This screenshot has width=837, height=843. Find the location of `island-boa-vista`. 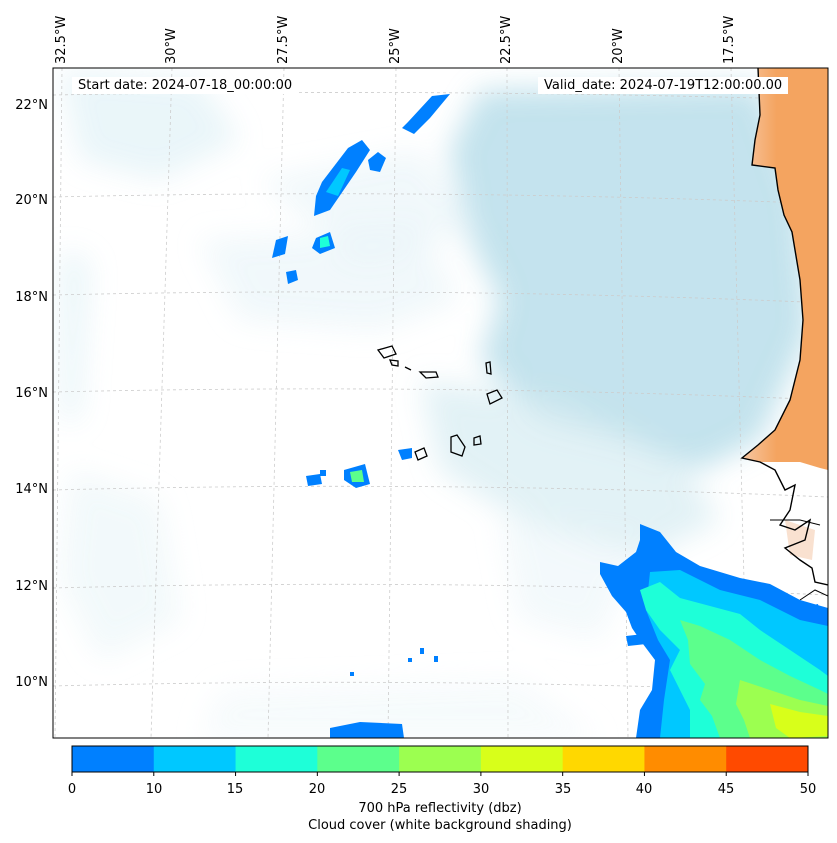

island-boa-vista is located at coordinates (494, 397).